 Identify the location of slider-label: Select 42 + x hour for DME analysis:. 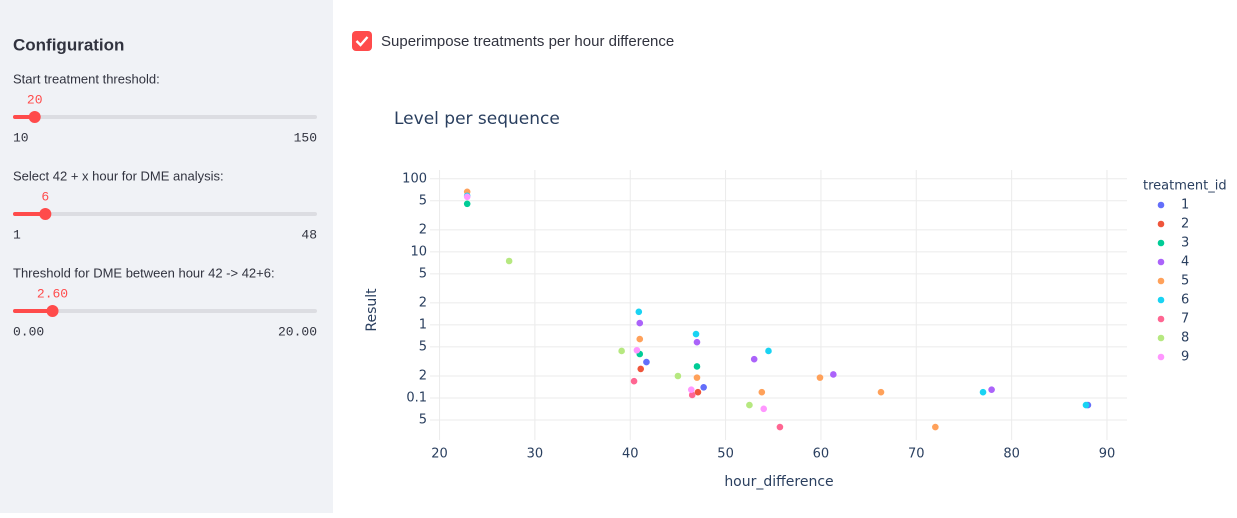
(118, 175).